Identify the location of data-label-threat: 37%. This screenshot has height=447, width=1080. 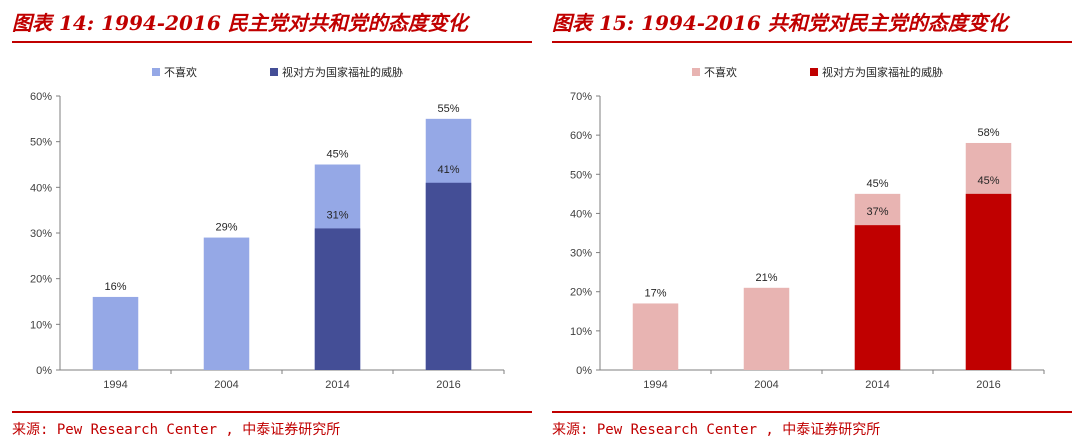
(877, 212).